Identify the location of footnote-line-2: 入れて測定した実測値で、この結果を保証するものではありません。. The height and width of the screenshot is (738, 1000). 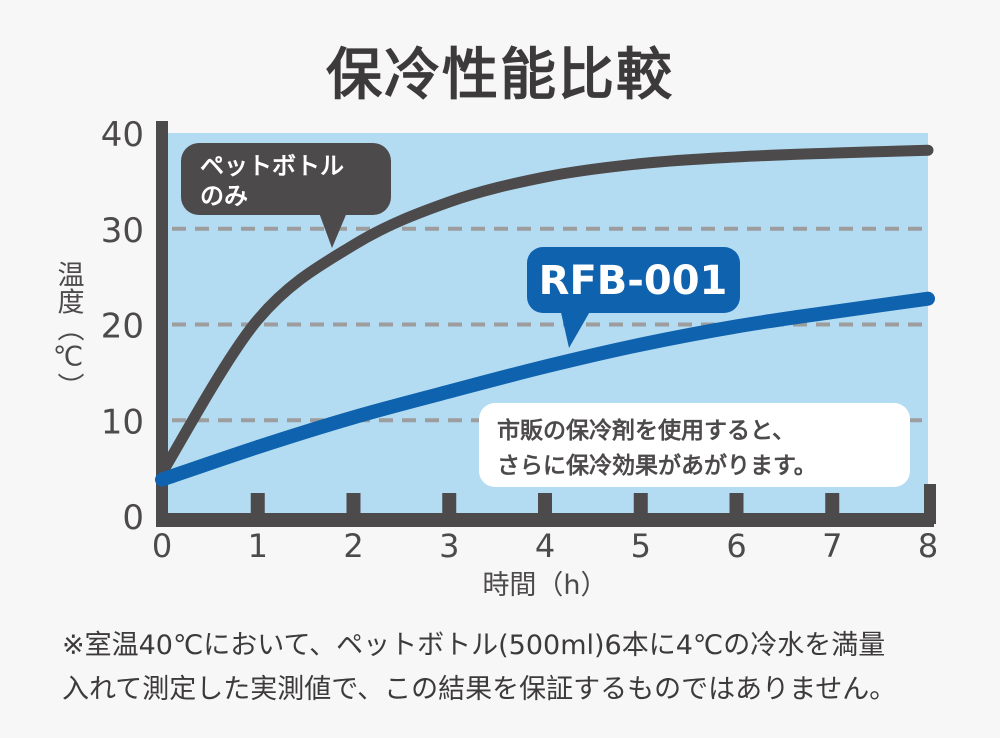
(479, 689).